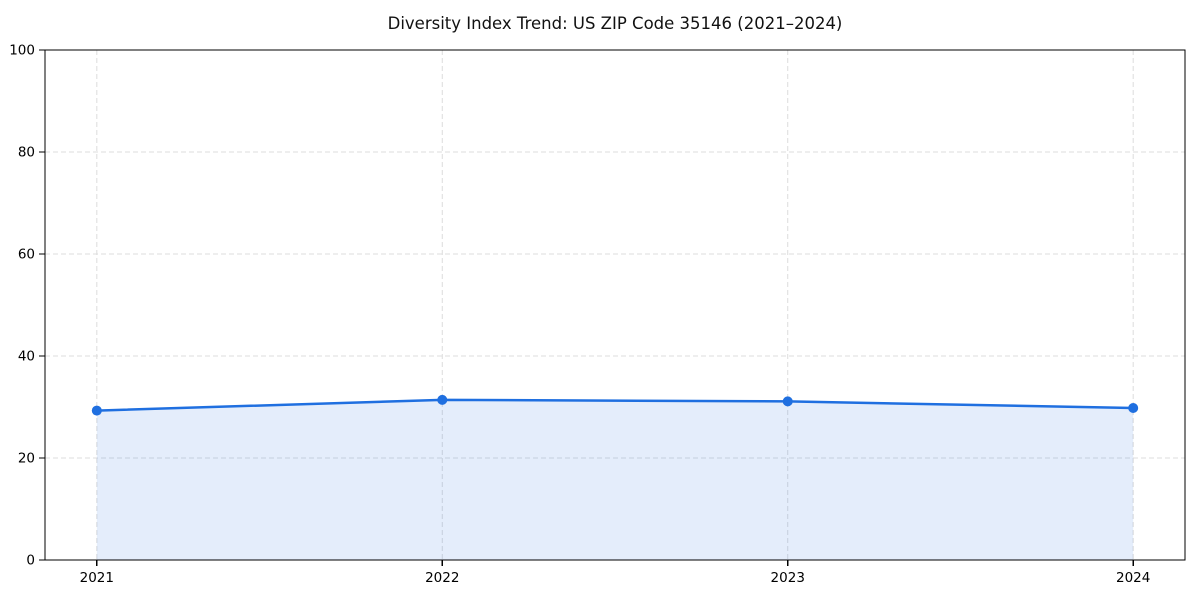 The image size is (1200, 600). Describe the element at coordinates (442, 578) in the screenshot. I see `x-tick-label: 2022` at that location.